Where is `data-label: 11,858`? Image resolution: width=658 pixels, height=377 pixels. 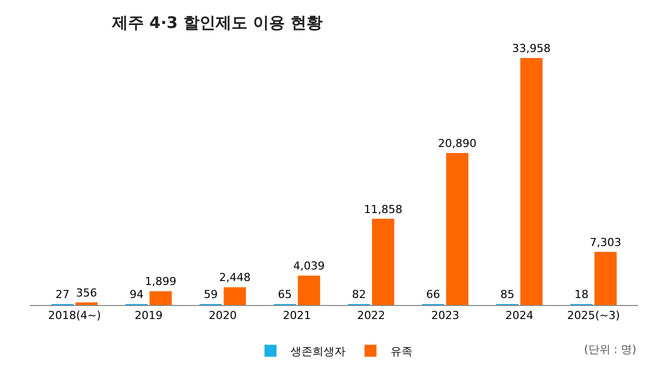 data-label: 11,858 is located at coordinates (383, 209).